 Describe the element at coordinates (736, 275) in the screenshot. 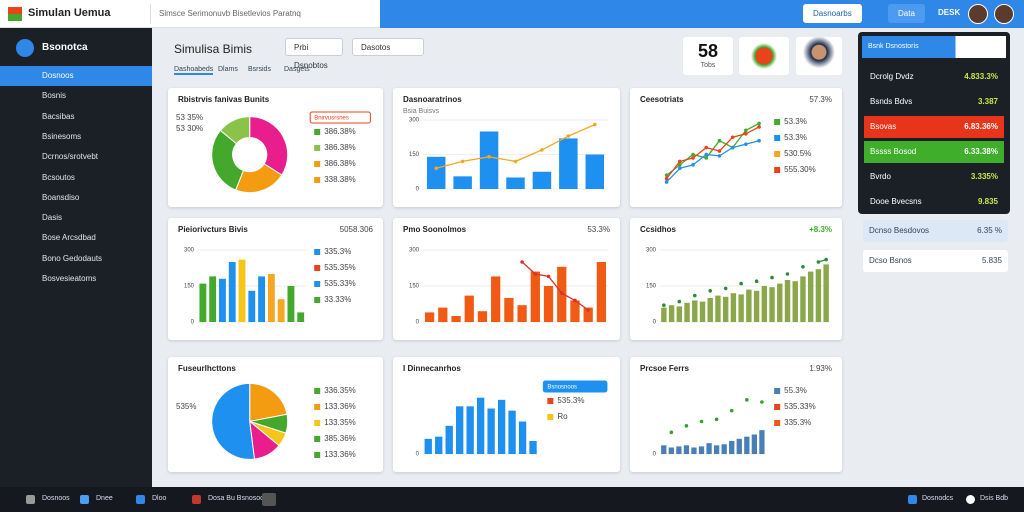

I see `chart: Ccsidhos +8.3% 0 150 300` at that location.